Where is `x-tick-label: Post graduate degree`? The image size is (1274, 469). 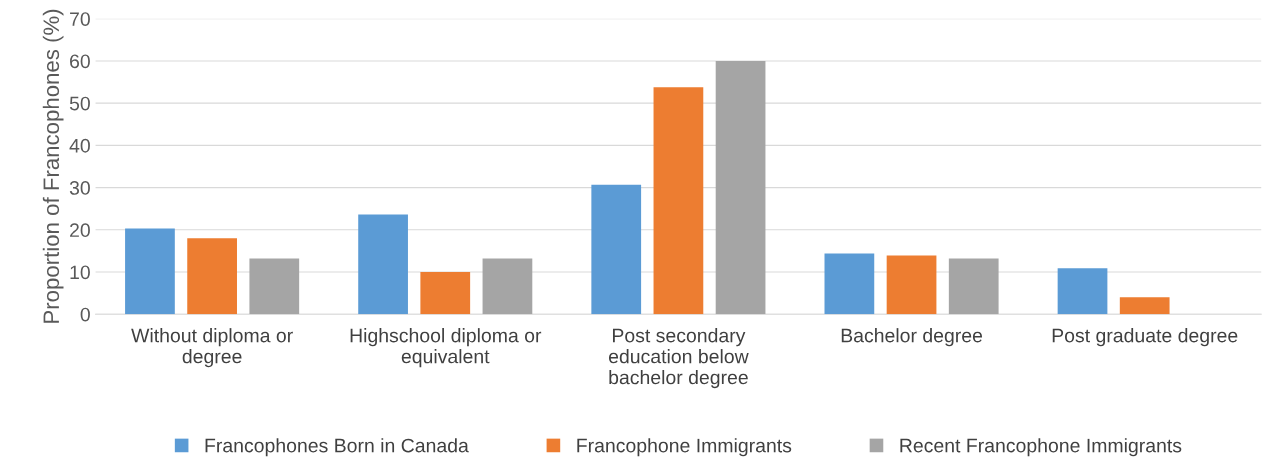 x-tick-label: Post graduate degree is located at coordinates (1145, 337).